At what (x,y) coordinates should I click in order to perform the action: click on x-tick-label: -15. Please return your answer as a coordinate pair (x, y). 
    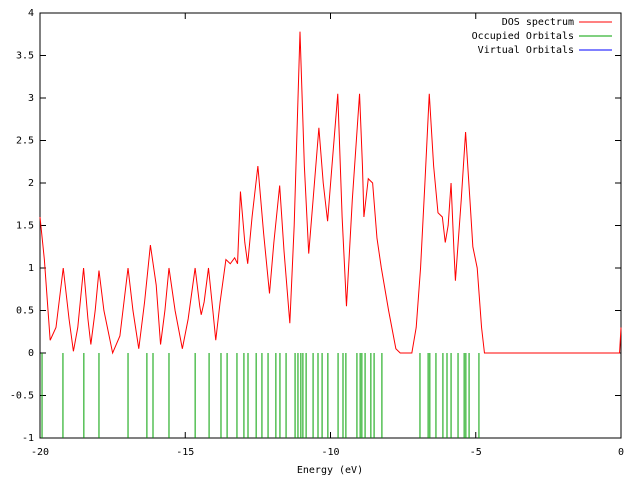
    Looking at the image, I should click on (185, 452).